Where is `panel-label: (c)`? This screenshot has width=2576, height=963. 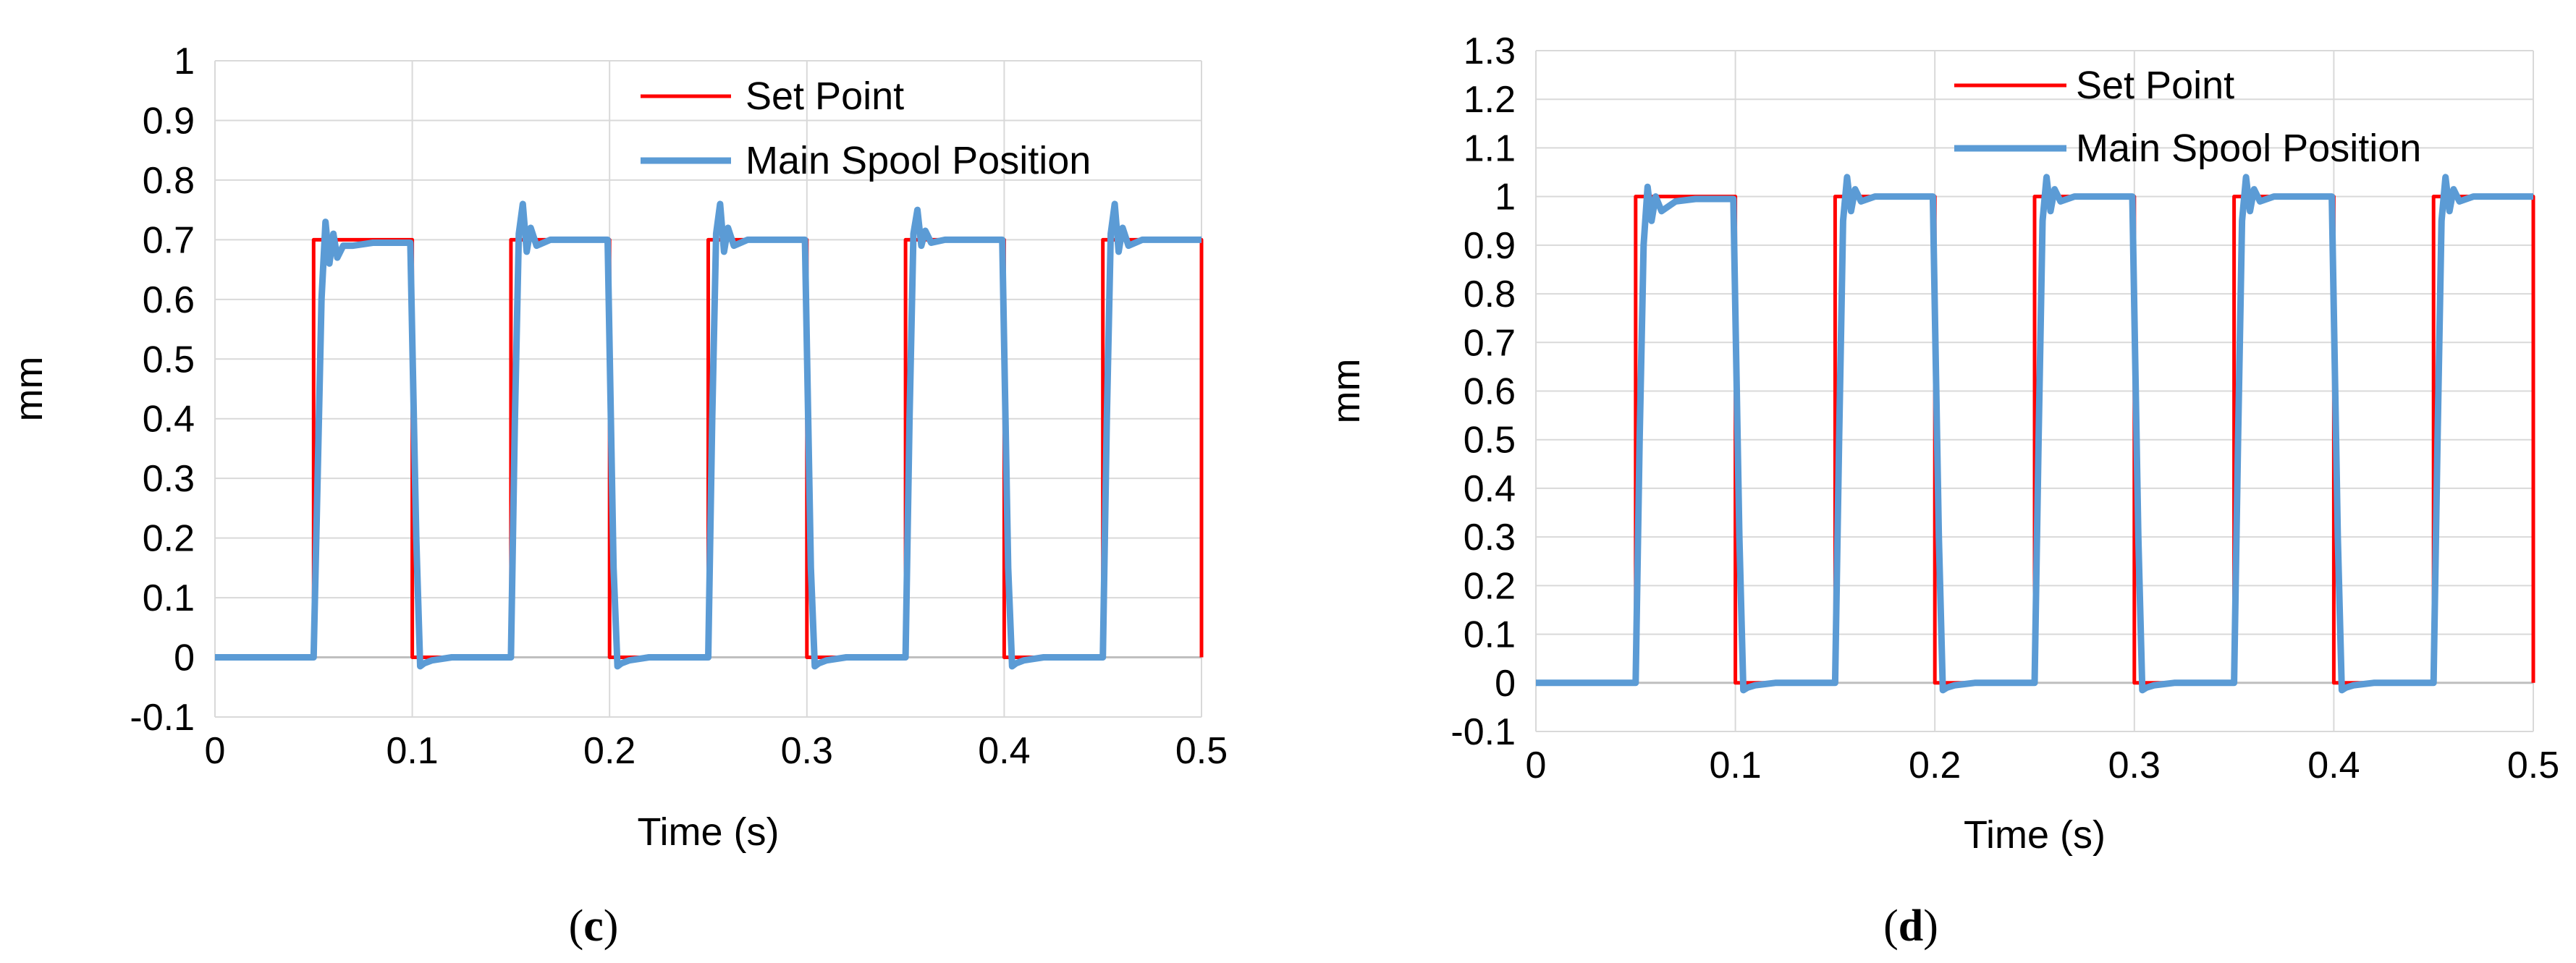 panel-label: (c) is located at coordinates (594, 926).